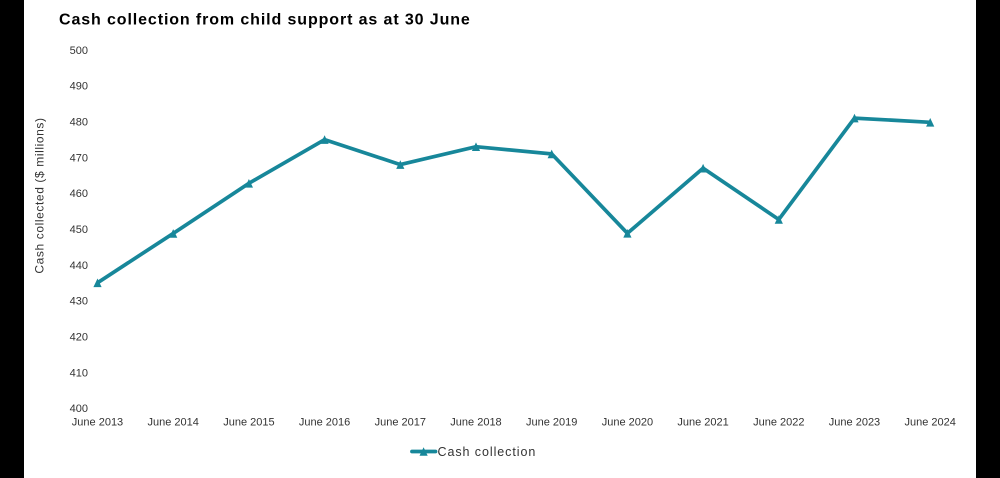 This screenshot has width=1000, height=478. What do you see at coordinates (79, 87) in the screenshot?
I see `svg-text: 490` at bounding box center [79, 87].